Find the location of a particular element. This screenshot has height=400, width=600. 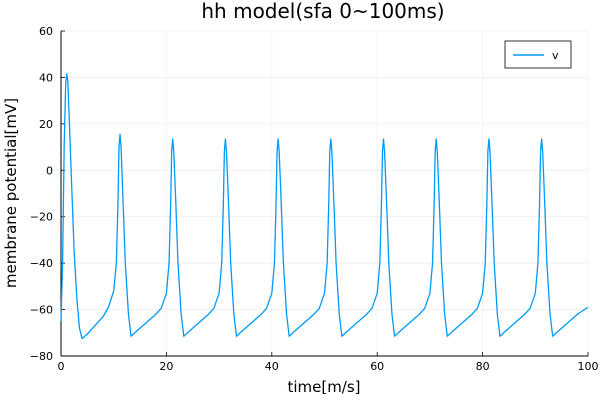

y-tick-label-6: 40 is located at coordinates (46, 77).